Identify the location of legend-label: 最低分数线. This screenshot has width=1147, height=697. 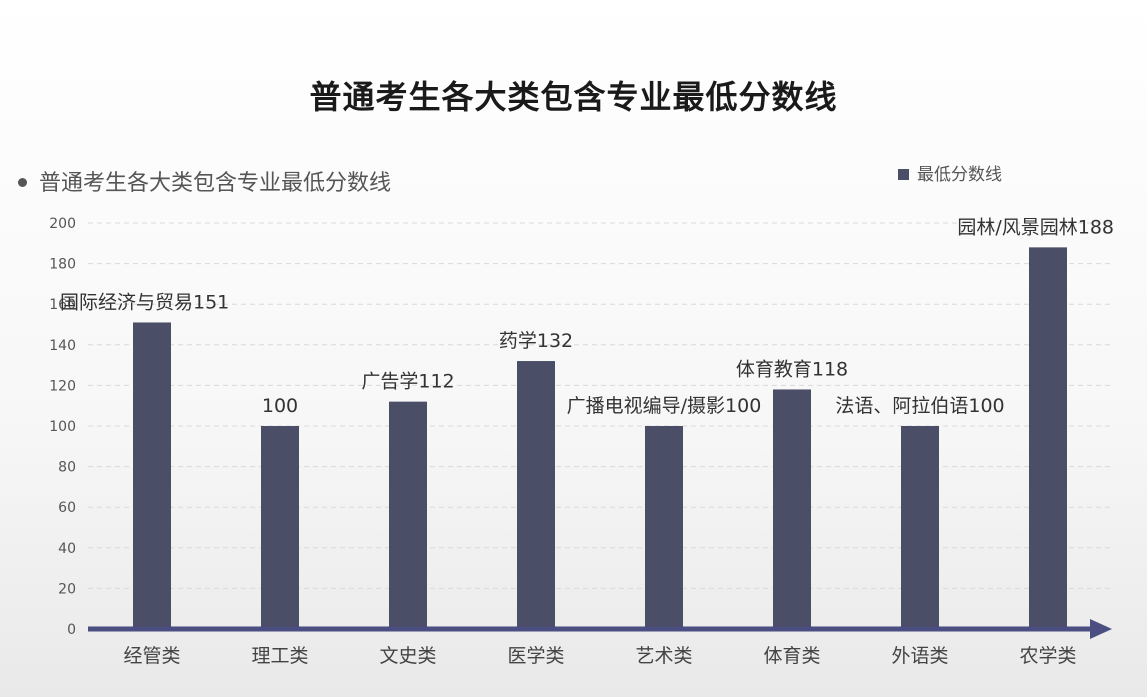
(959, 175).